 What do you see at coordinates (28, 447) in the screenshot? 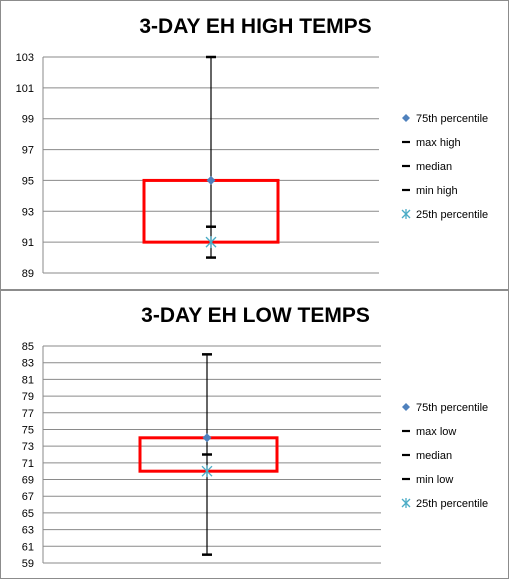
I see `y-tick-label: 73` at bounding box center [28, 447].